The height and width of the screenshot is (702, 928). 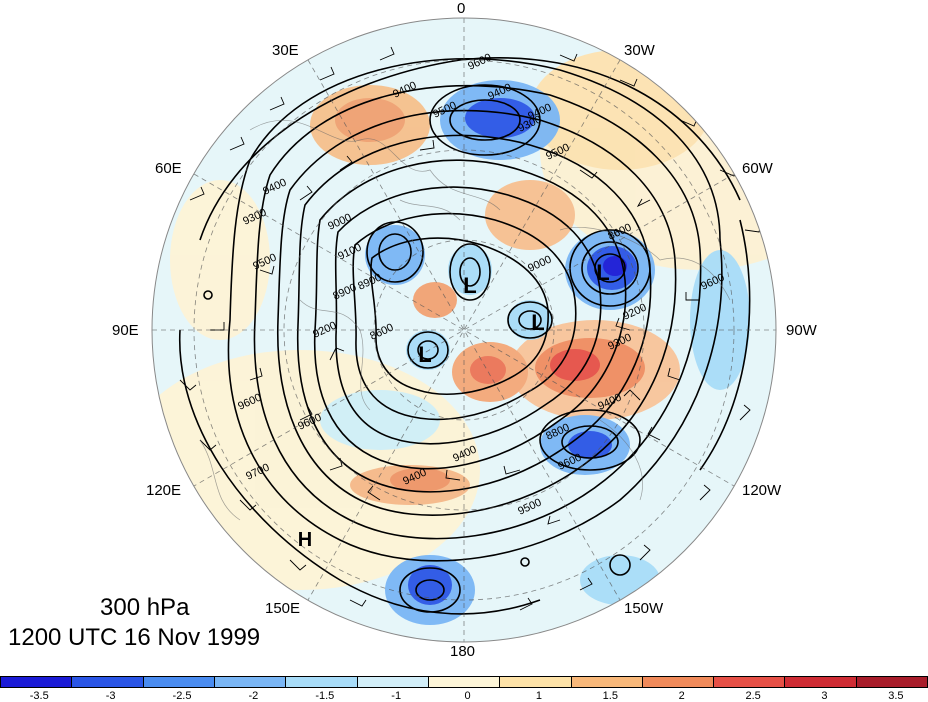 I want to click on colorbar-tick-label: 3, so click(x=824, y=696).